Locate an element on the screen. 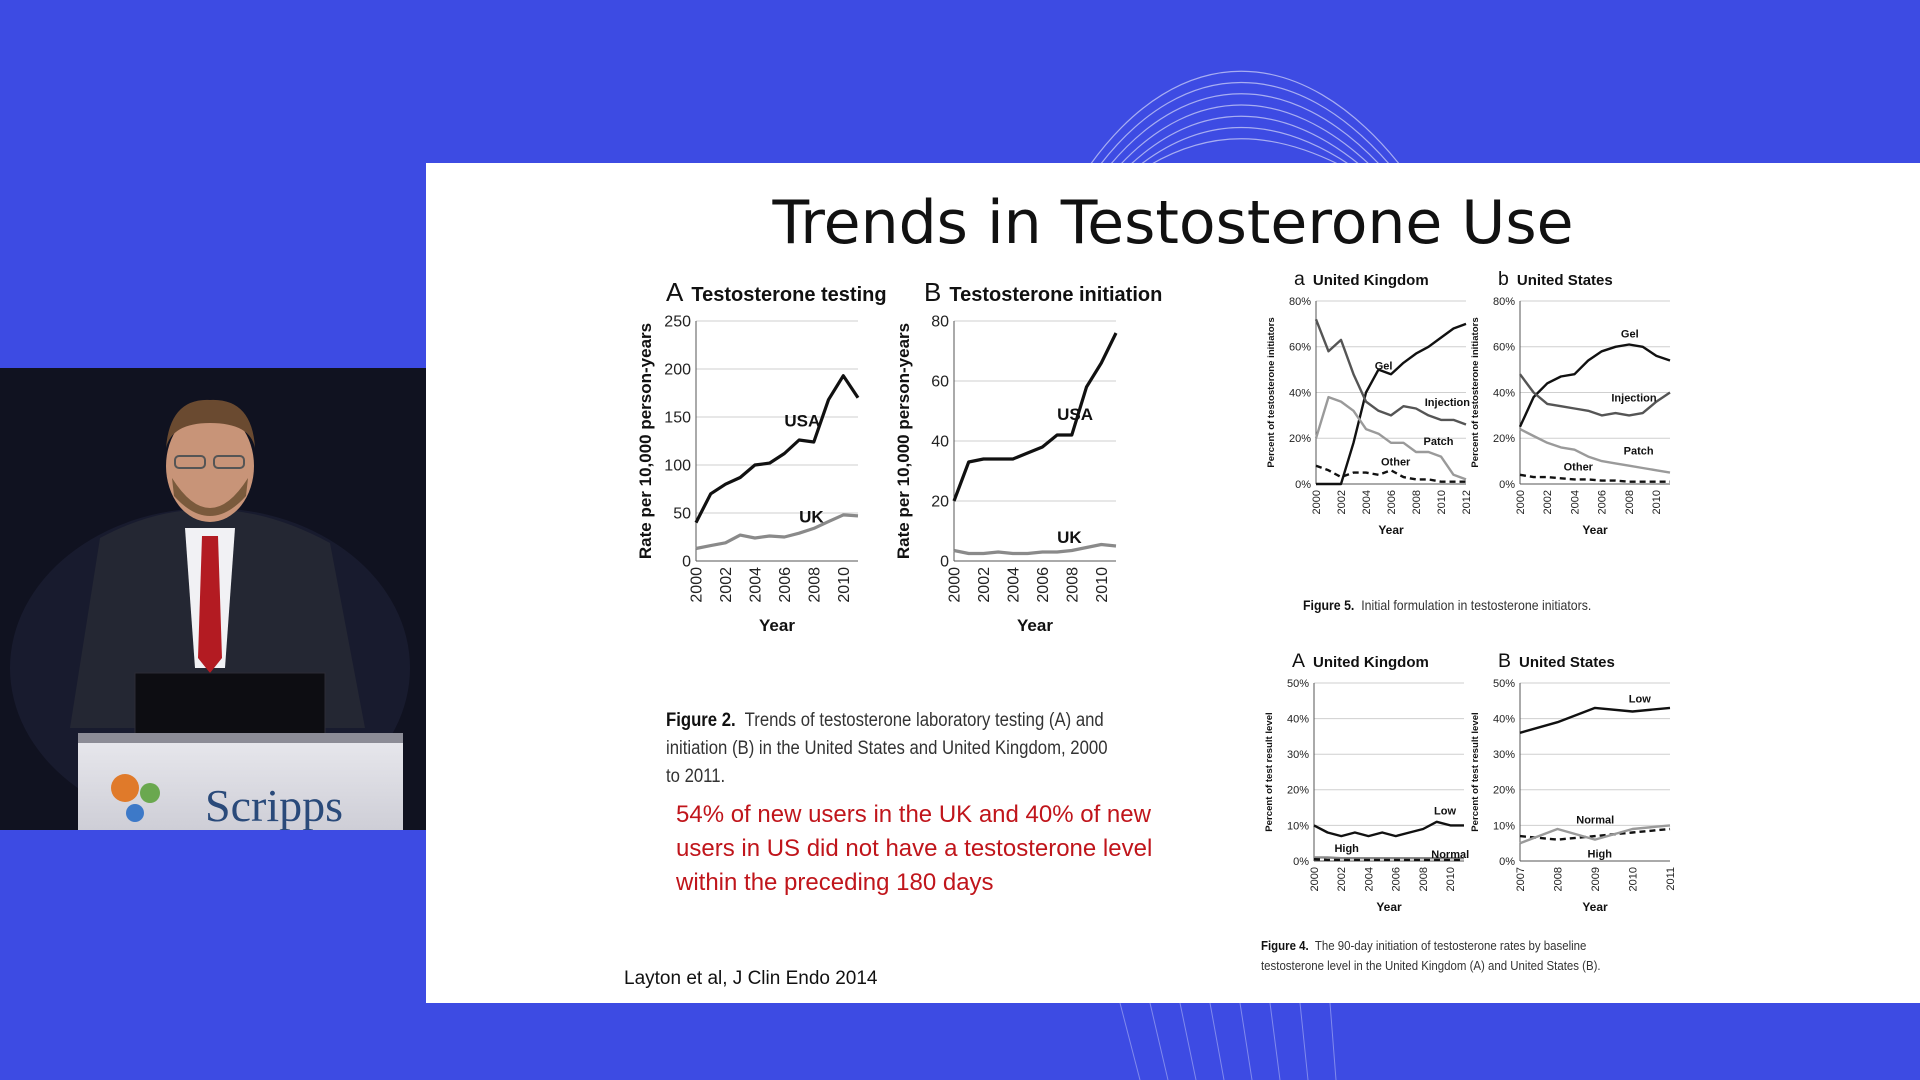  fig5b-xtick-label: 2002 is located at coordinates (1548, 502).